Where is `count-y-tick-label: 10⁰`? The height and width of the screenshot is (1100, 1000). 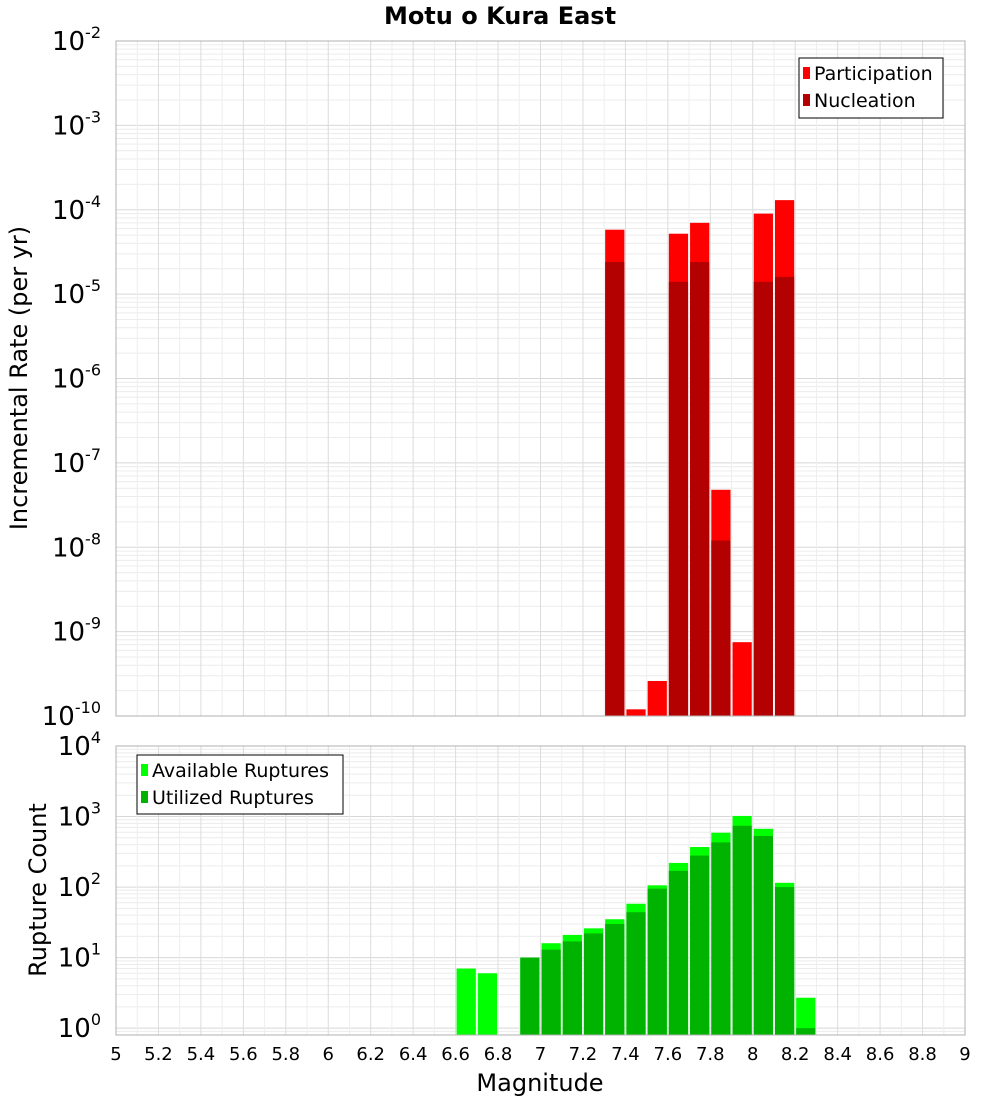 count-y-tick-label: 10⁰ is located at coordinates (79, 1027).